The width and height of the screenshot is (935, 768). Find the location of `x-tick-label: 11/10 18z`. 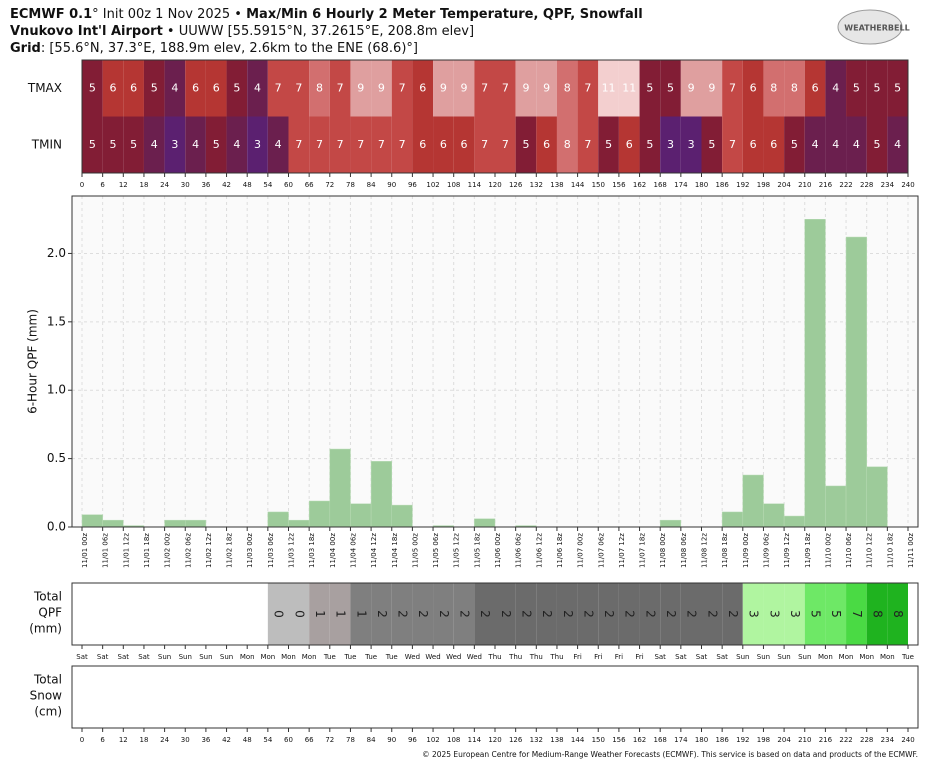

x-tick-label: 11/10 18z is located at coordinates (890, 550).